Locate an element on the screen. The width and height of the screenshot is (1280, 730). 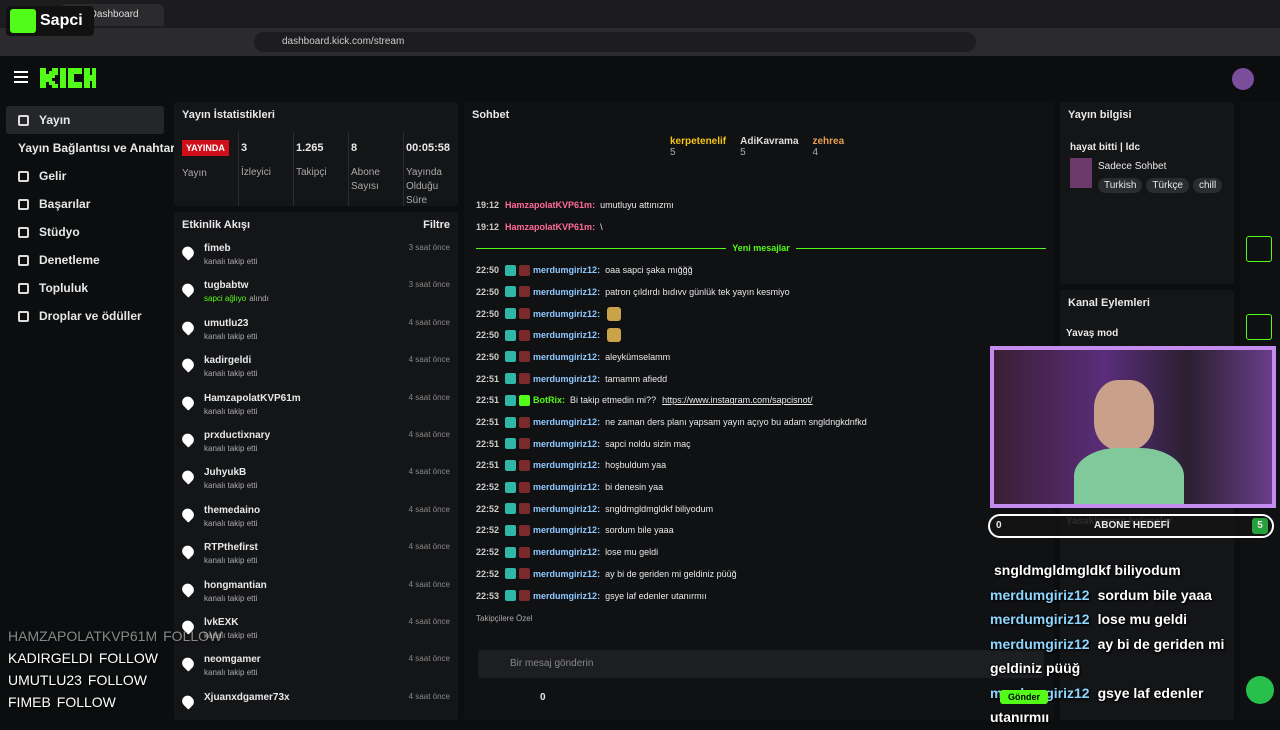
activity-name: neomgamer is located at coordinates (232, 660).